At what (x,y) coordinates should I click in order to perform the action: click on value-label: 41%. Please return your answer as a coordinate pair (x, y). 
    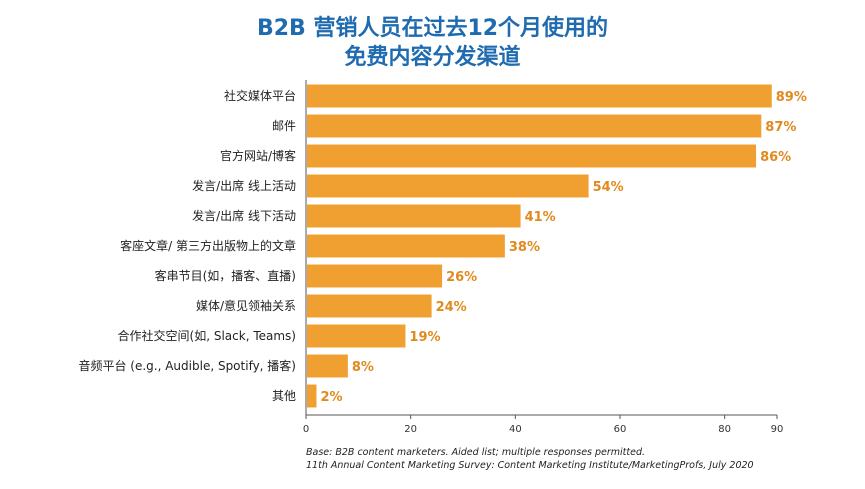
    Looking at the image, I should click on (540, 217).